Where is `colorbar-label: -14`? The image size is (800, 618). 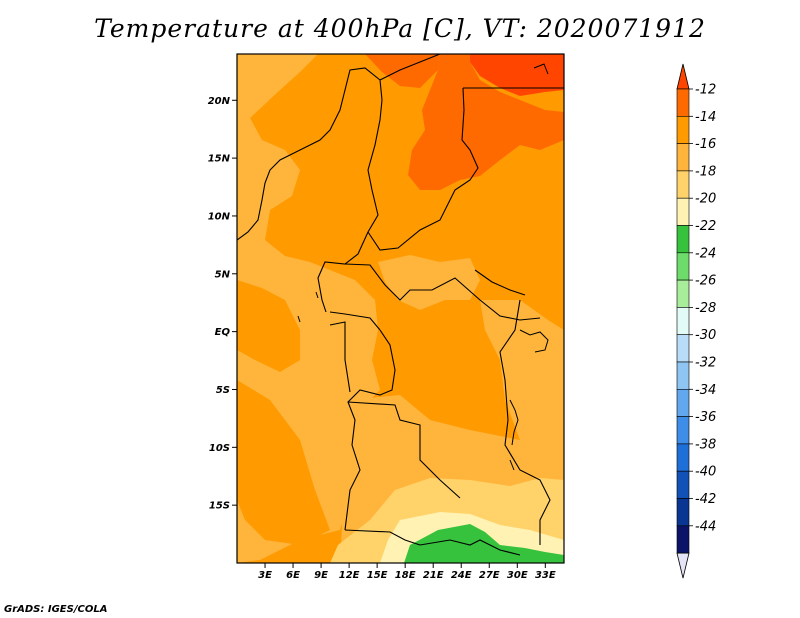 colorbar-label: -14 is located at coordinates (705, 117).